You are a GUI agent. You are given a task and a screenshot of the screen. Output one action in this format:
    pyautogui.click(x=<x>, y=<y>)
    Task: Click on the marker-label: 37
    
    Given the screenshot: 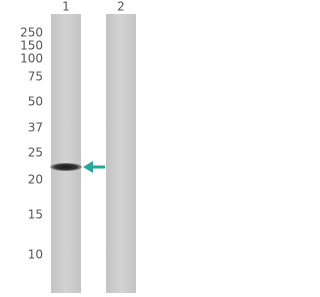 What is the action you would take?
    pyautogui.click(x=35, y=128)
    